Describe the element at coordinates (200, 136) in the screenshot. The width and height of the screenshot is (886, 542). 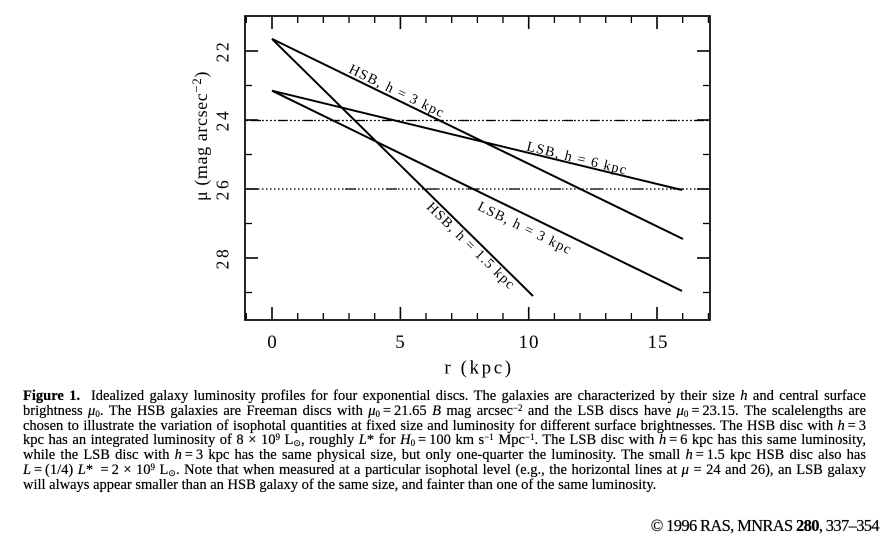
I see `svg-text: μ (mag arcsec−2)` at that location.